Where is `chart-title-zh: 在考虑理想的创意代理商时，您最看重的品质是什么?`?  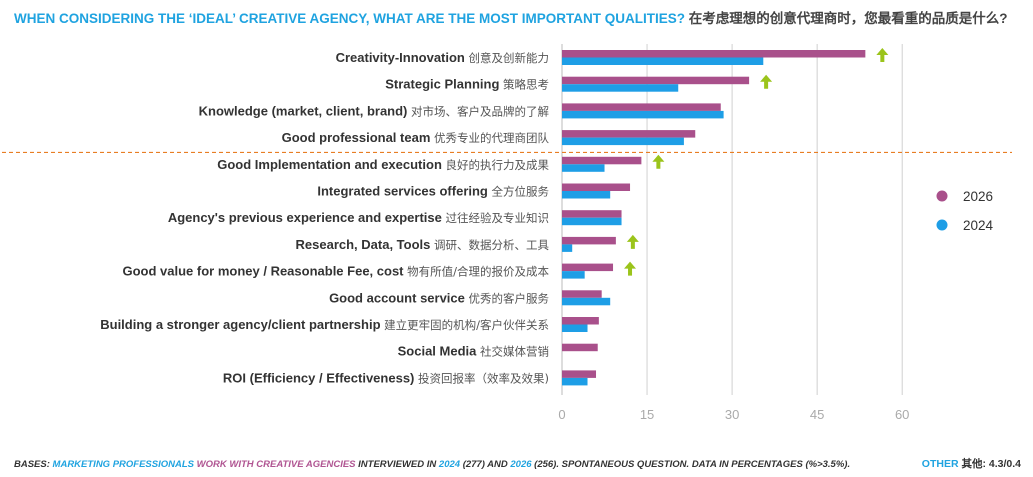 chart-title-zh: 在考虑理想的创意代理商时，您最看重的品质是什么? is located at coordinates (848, 18).